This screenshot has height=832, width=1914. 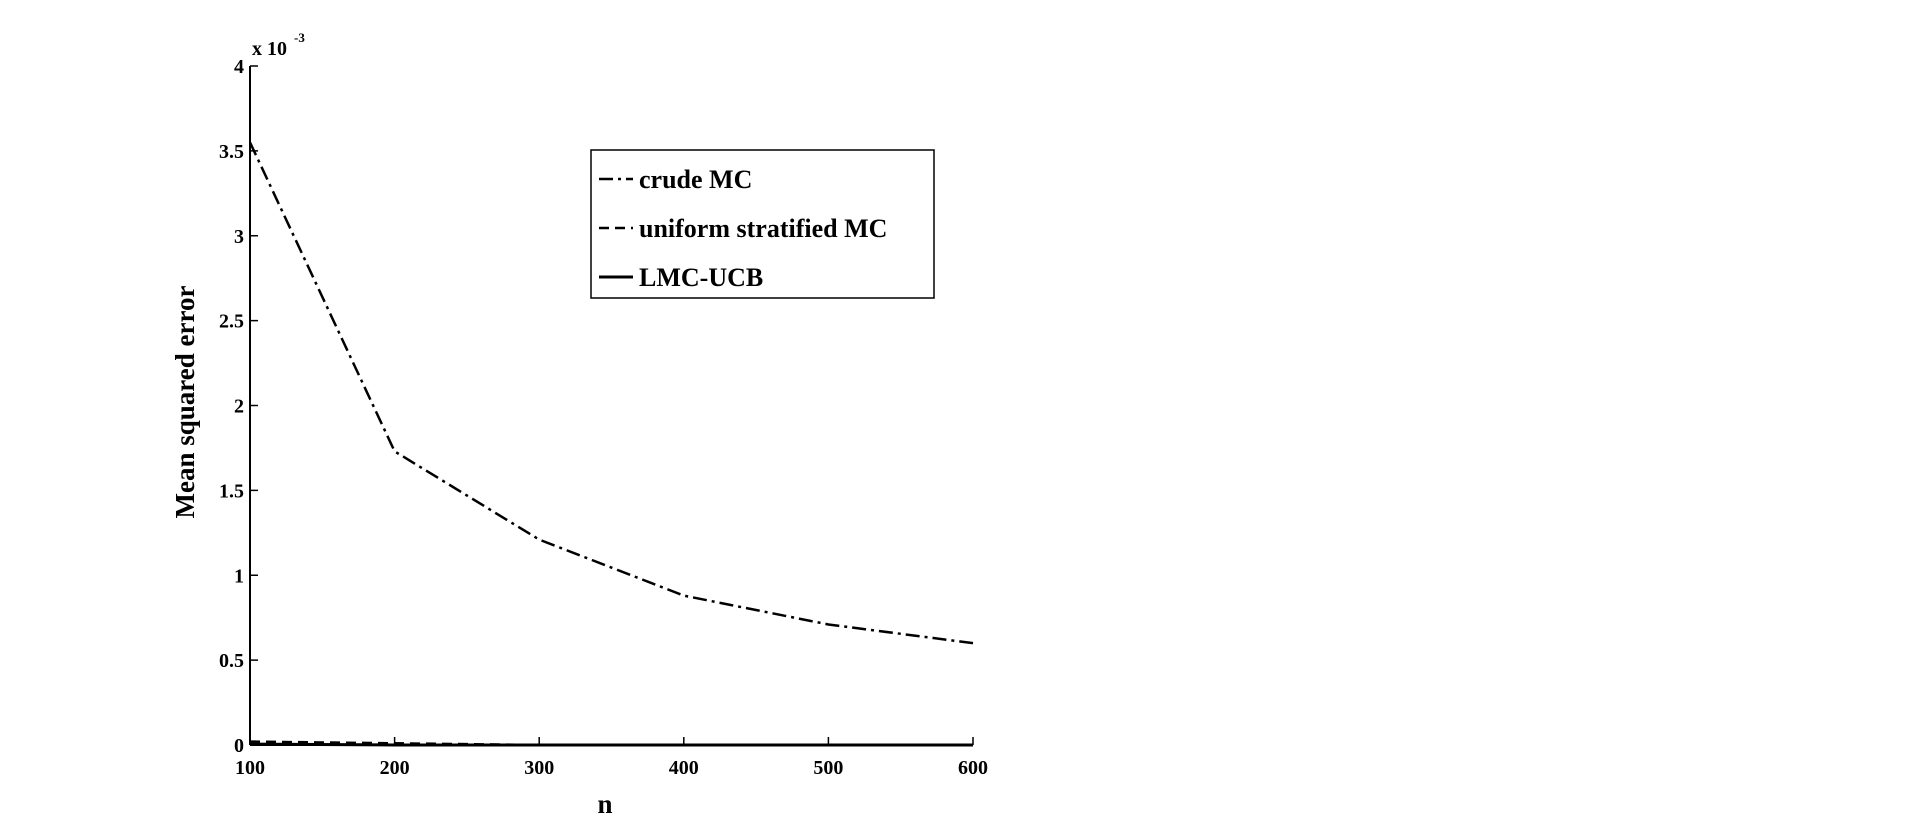 What do you see at coordinates (239, 407) in the screenshot?
I see `y-tick-label: 2` at bounding box center [239, 407].